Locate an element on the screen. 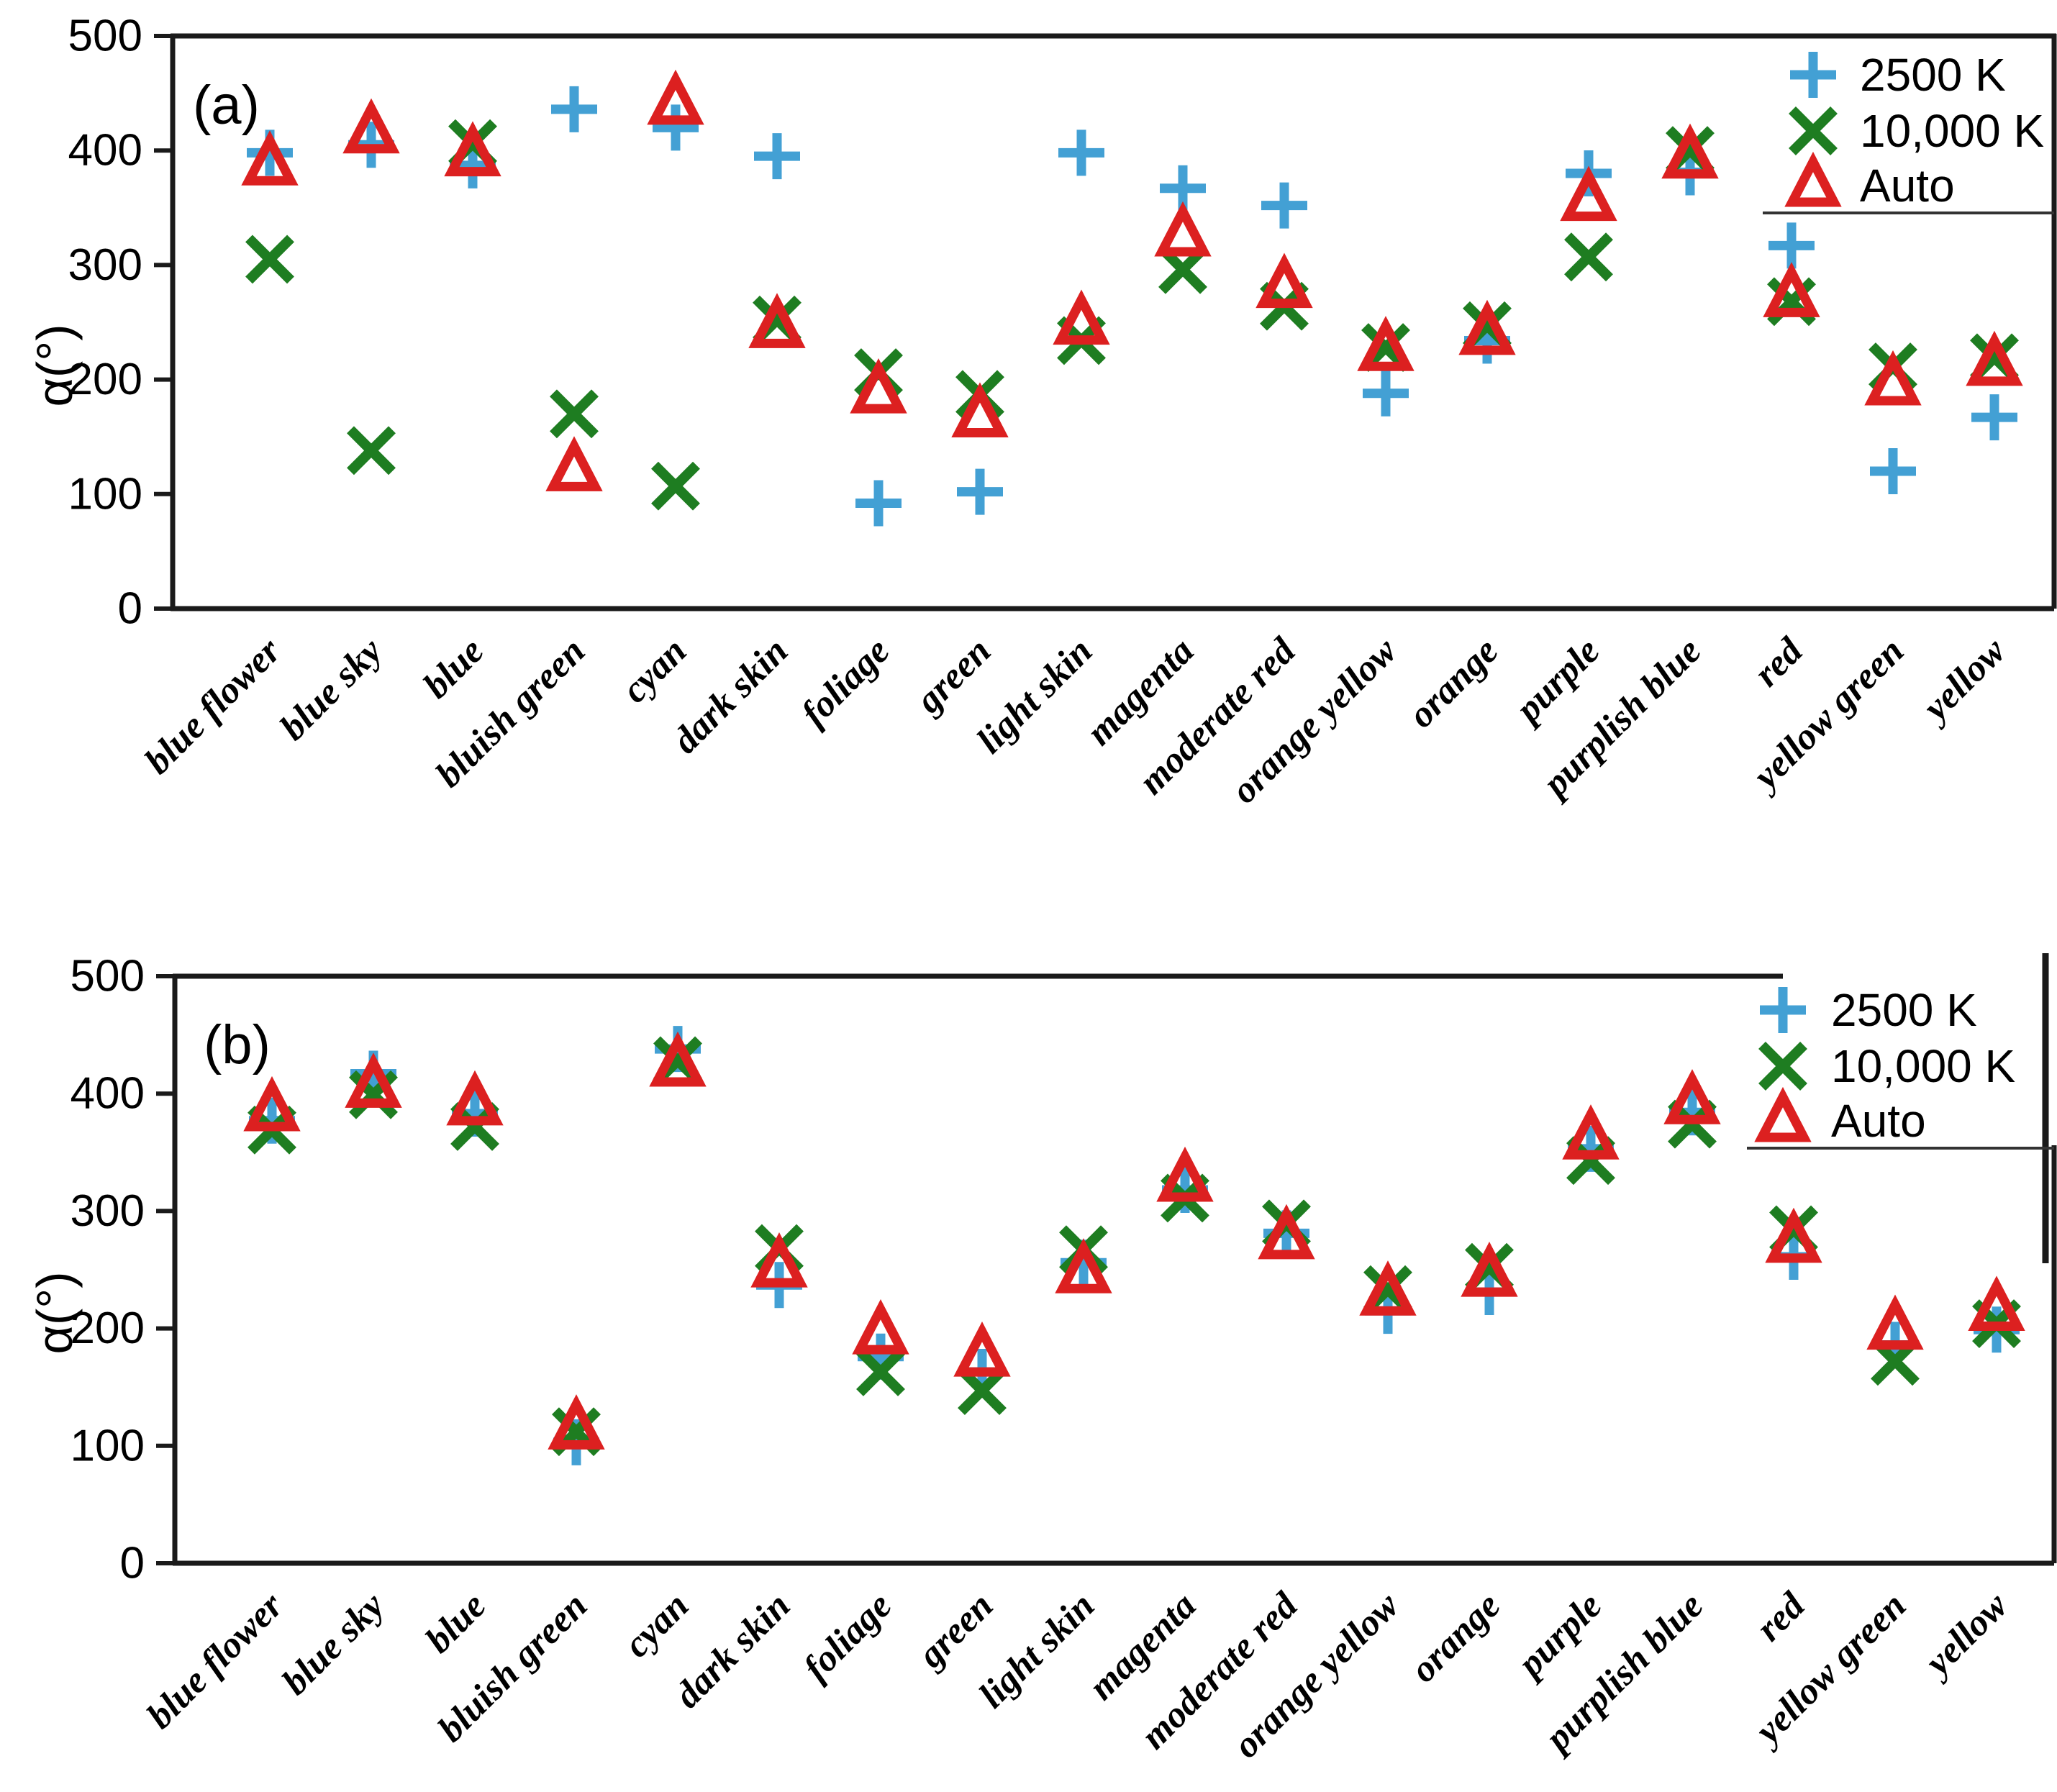  marker-plus-legend is located at coordinates (1783, 1010).